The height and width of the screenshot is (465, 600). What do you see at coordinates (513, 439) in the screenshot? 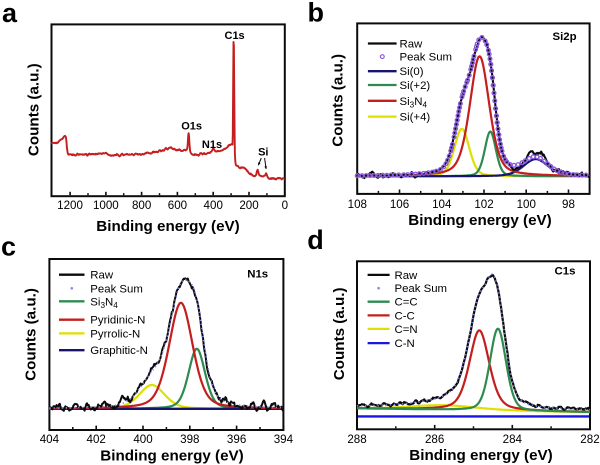
I see `svg-text: 284` at bounding box center [513, 439].